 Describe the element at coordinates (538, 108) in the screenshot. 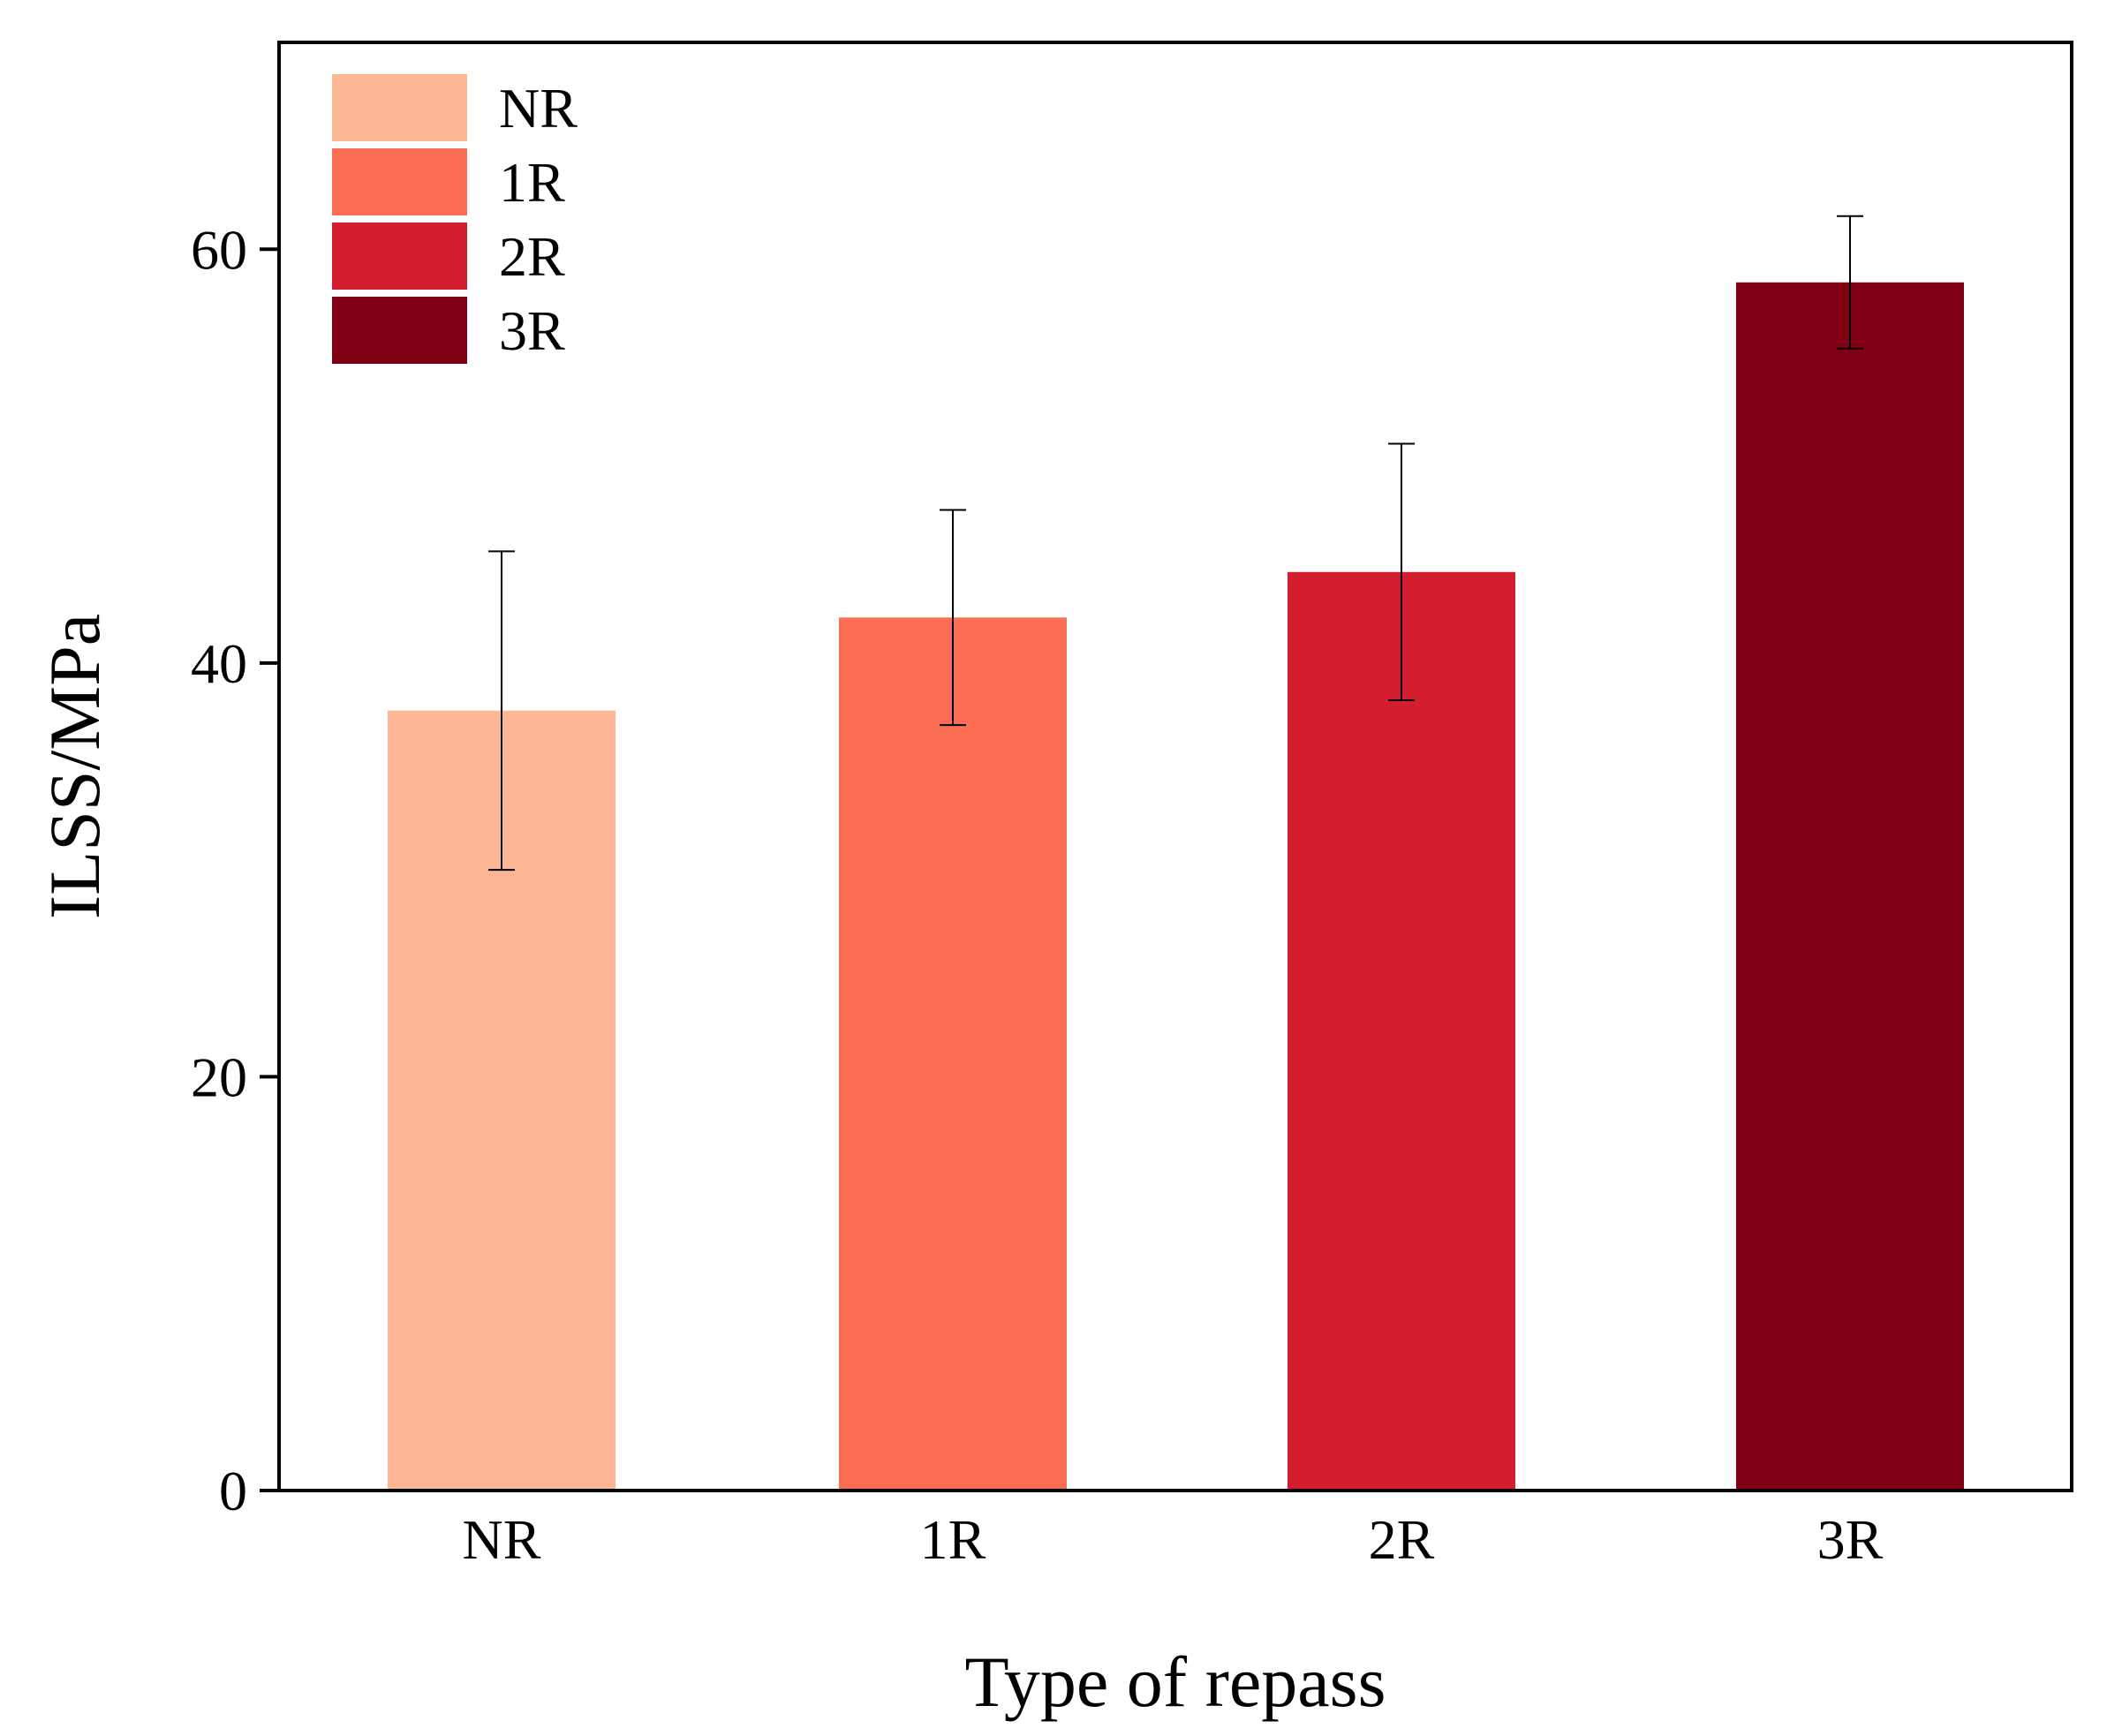

I see `legend-label: NR` at that location.